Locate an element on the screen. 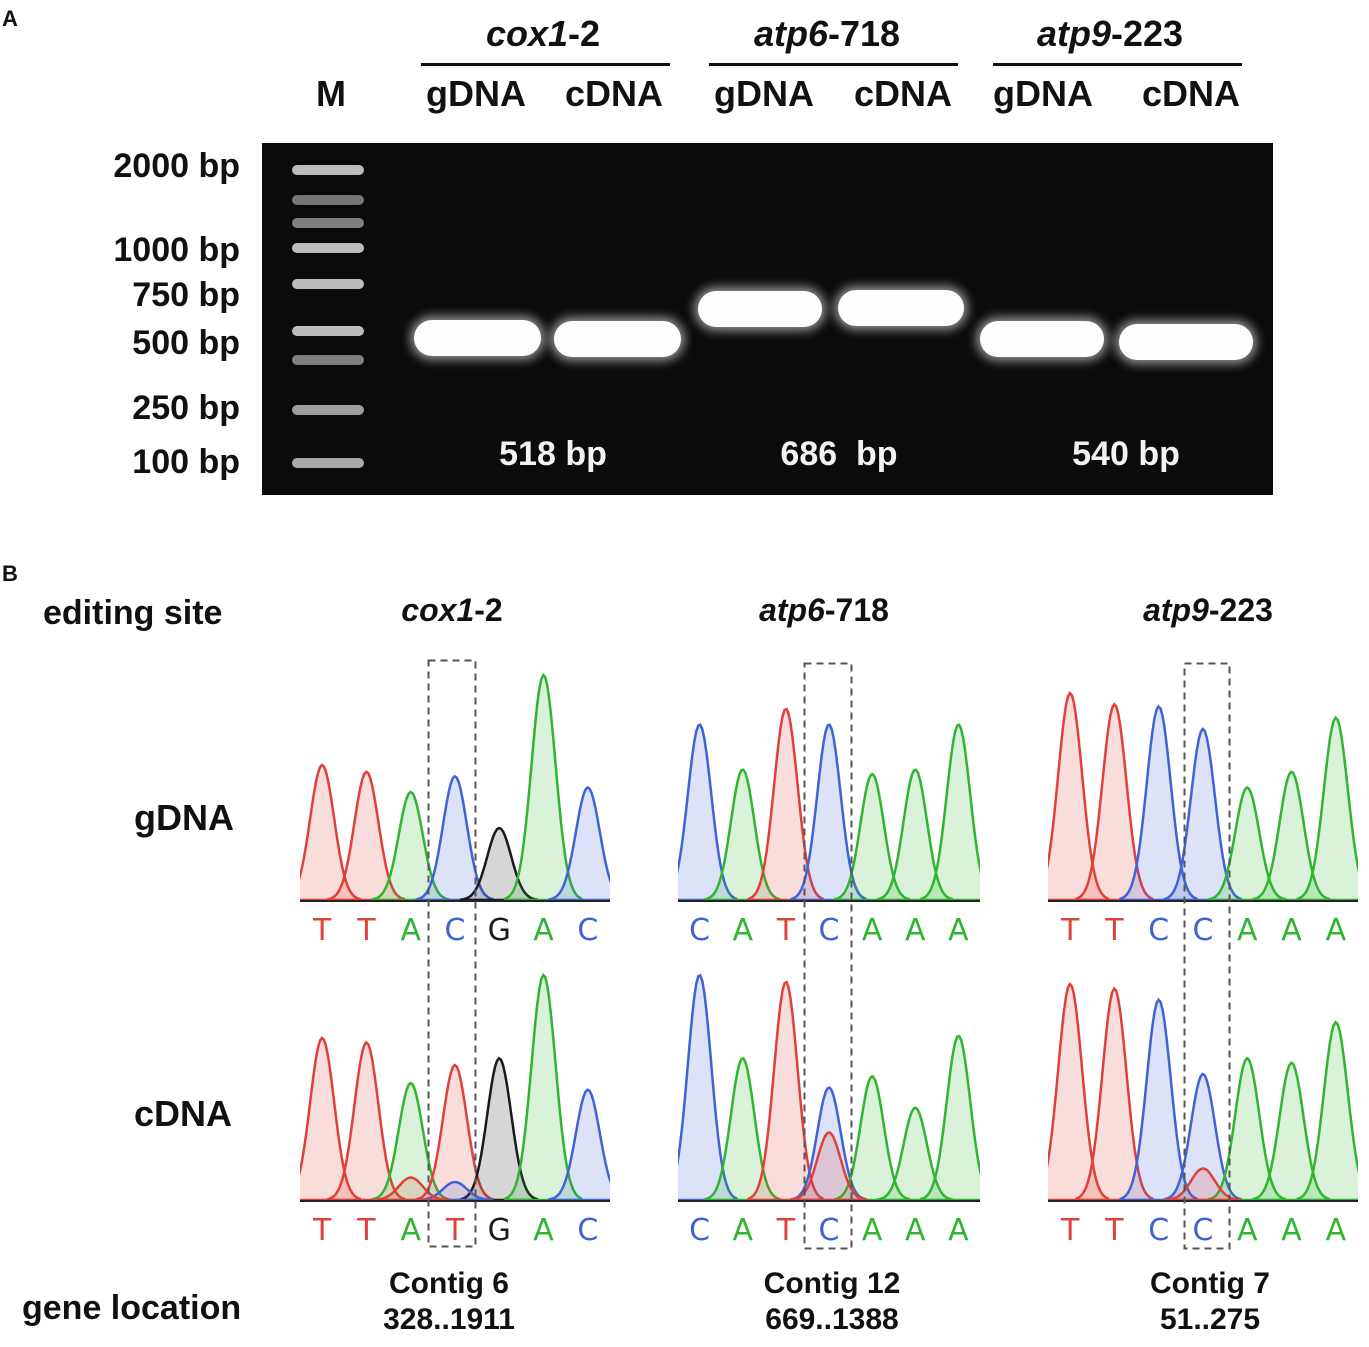 Image resolution: width=1369 pixels, height=1347 pixels. gel-lane-label: cDNA is located at coordinates (614, 93).